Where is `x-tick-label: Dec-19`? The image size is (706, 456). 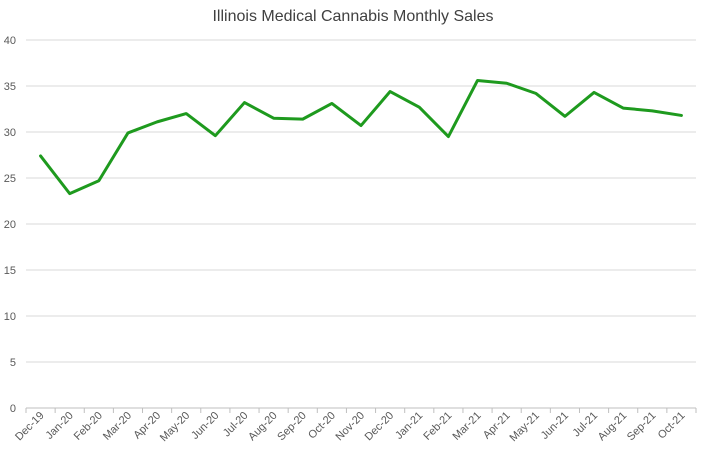 x-tick-label: Dec-19 is located at coordinates (30, 427).